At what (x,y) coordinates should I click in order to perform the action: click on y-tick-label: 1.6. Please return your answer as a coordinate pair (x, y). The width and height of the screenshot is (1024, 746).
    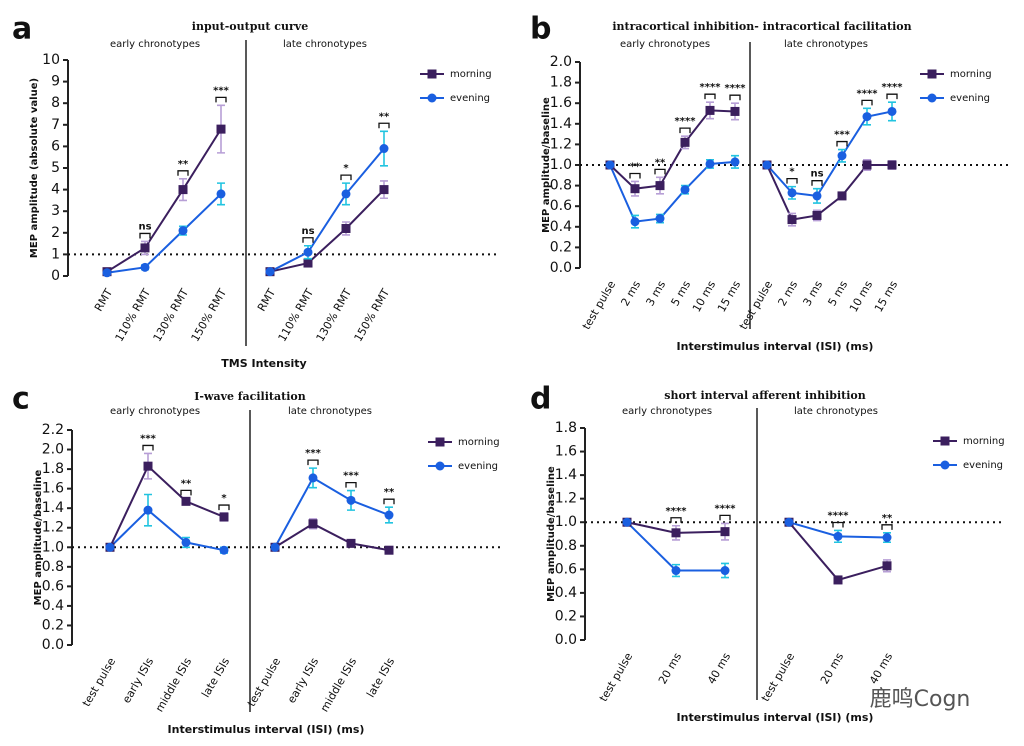
    Looking at the image, I should click on (53, 489).